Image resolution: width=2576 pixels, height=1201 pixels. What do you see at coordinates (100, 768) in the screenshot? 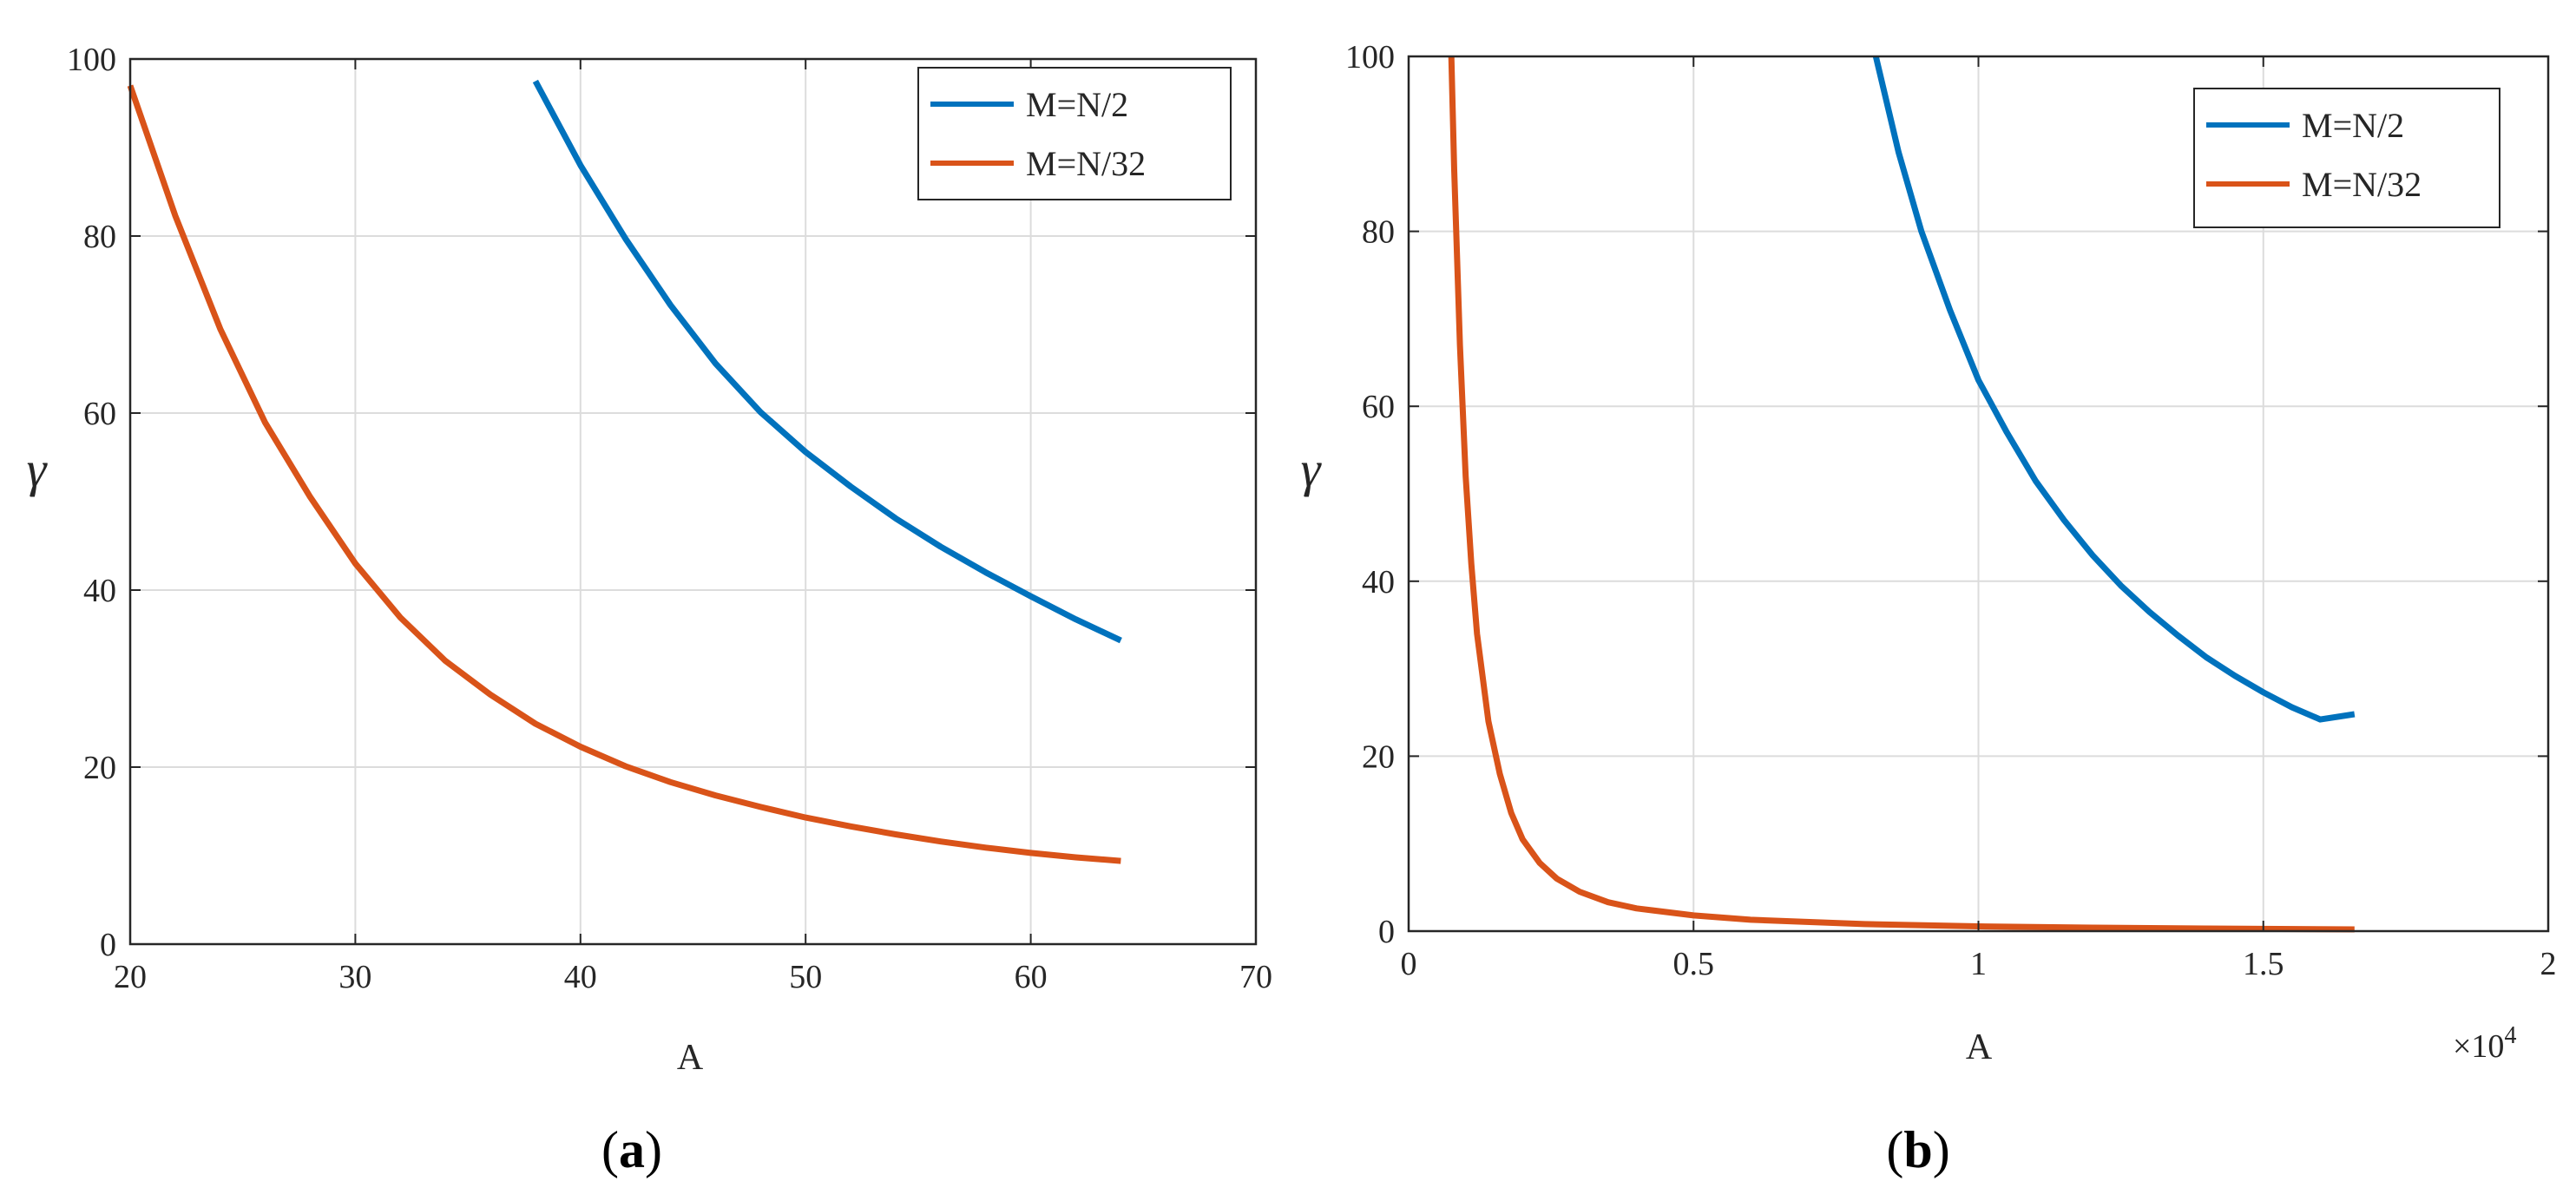
I see `y-tick-label-a-1: 20` at bounding box center [100, 768].